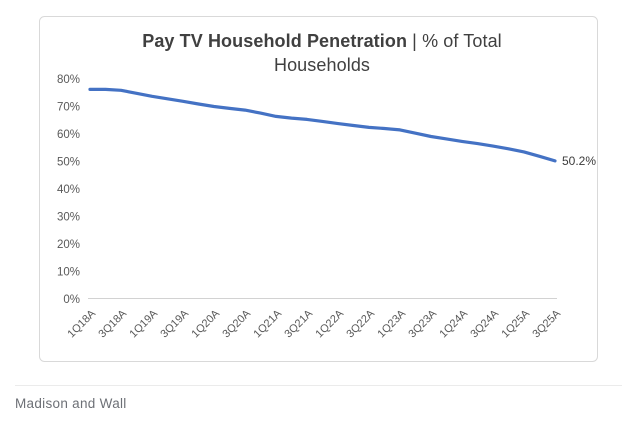 The height and width of the screenshot is (427, 637). I want to click on y-axis-label: 70%, so click(68, 108).